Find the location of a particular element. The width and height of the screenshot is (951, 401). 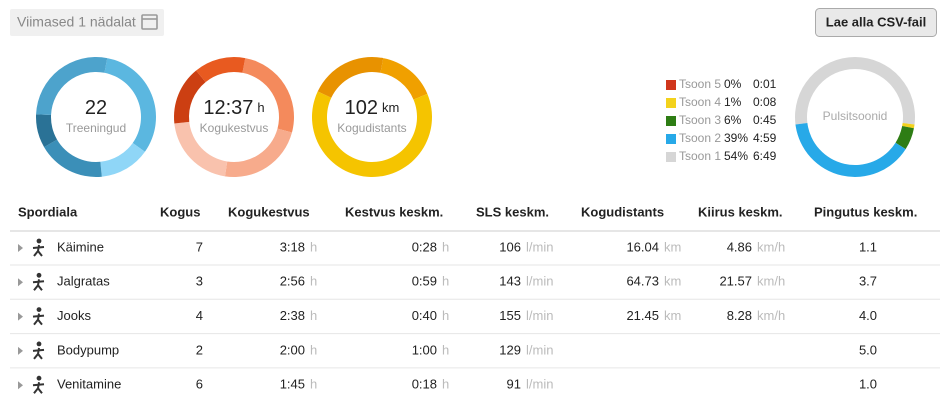

cell-value: 3:18 is located at coordinates (292, 246).